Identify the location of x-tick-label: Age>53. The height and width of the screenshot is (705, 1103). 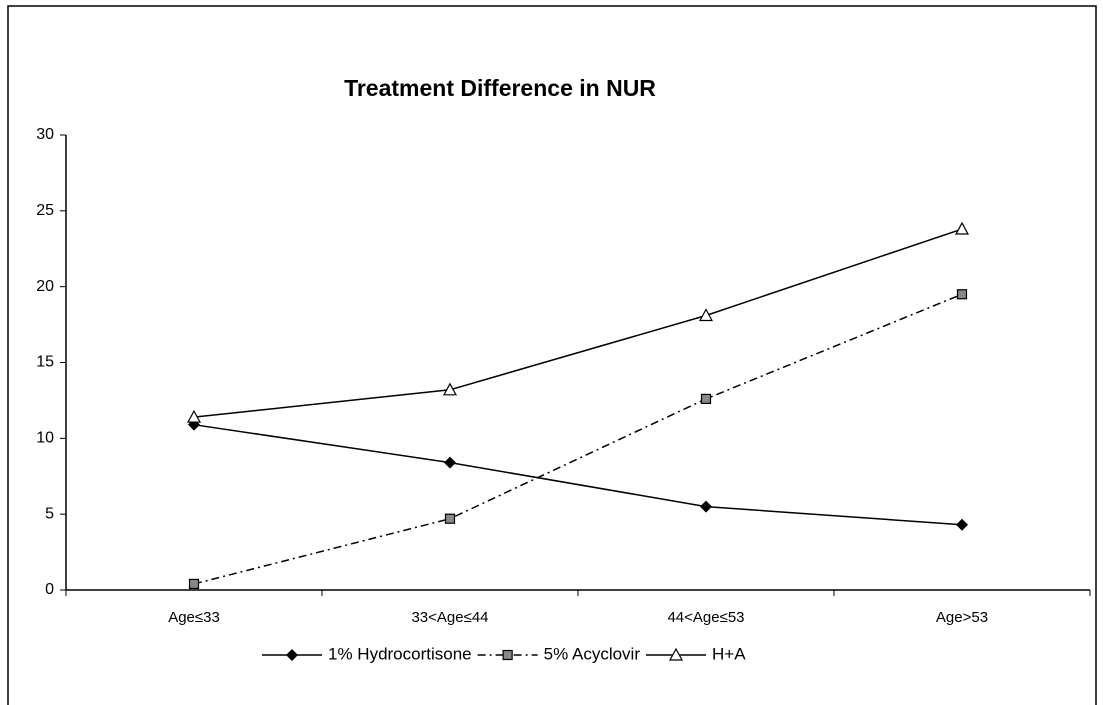
(962, 617).